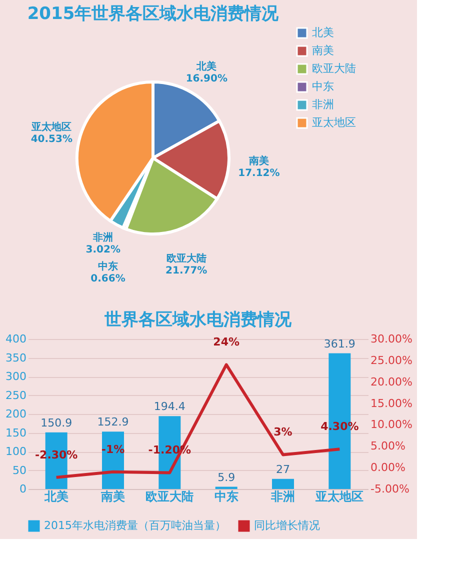 Image resolution: width=474 pixels, height=566 pixels. What do you see at coordinates (287, 525) in the screenshot?
I see `legend-label: 同比增长情况` at bounding box center [287, 525].